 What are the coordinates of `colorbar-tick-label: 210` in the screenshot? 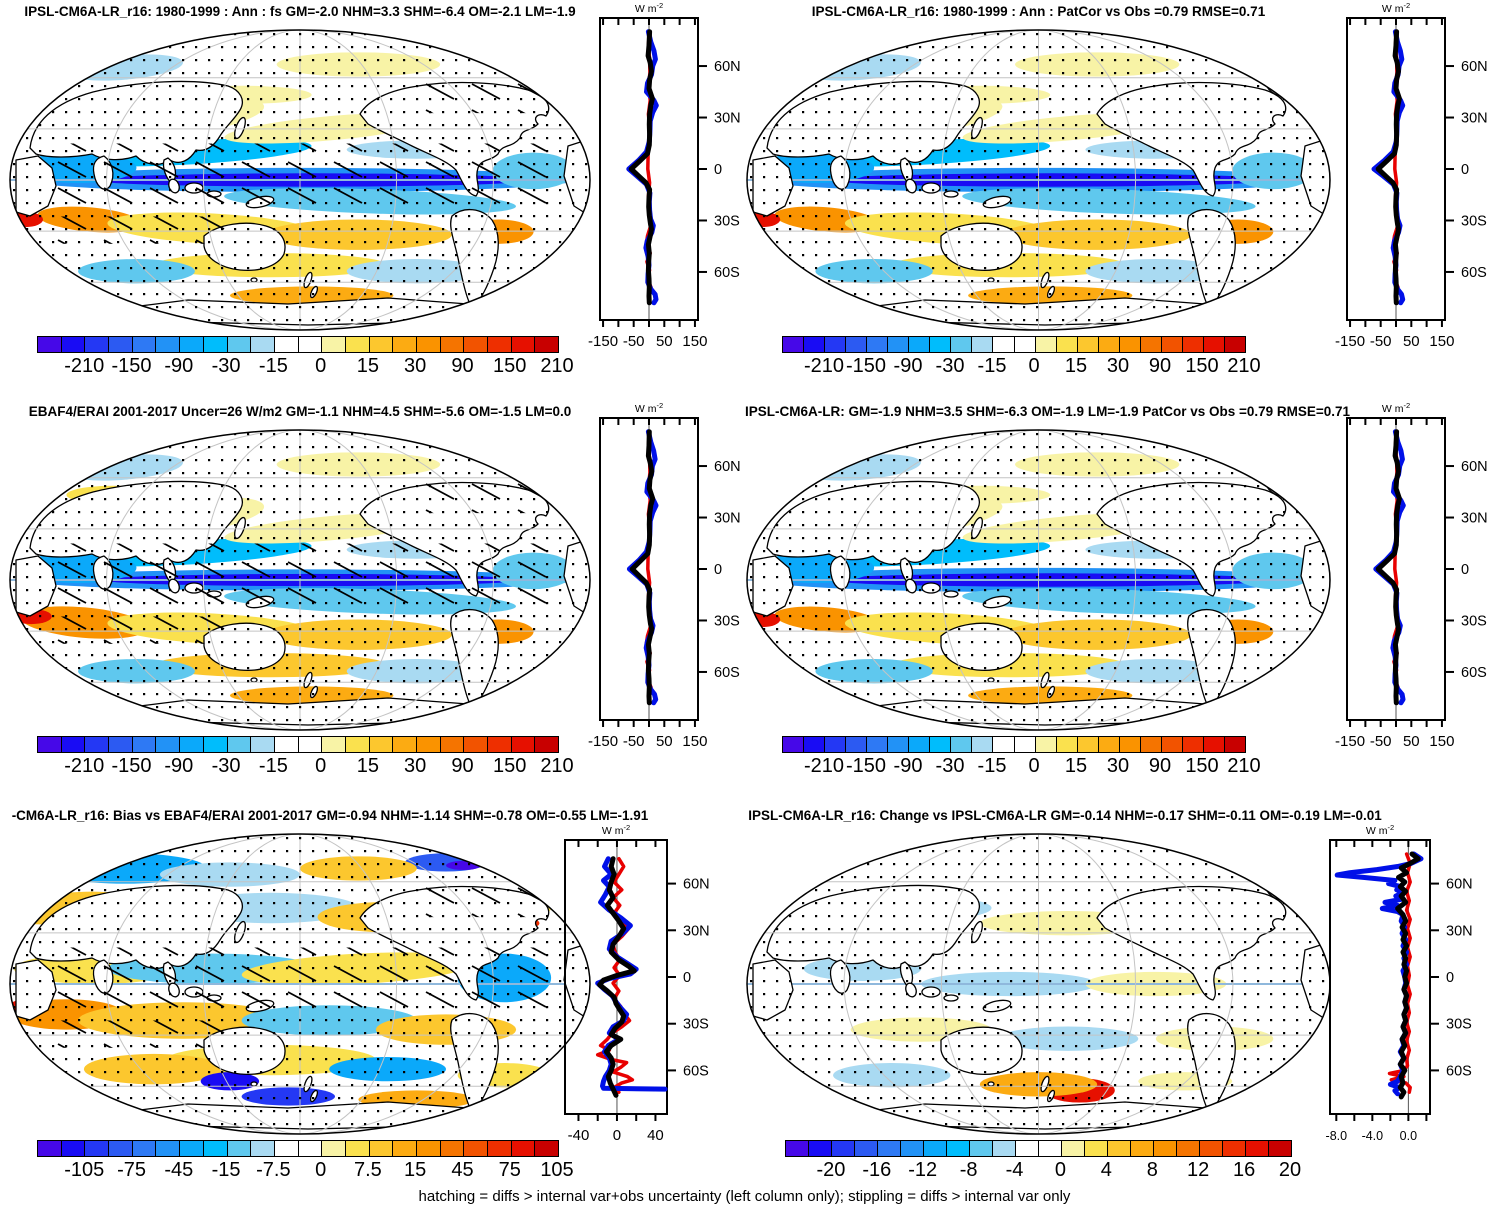 It's located at (557, 766).